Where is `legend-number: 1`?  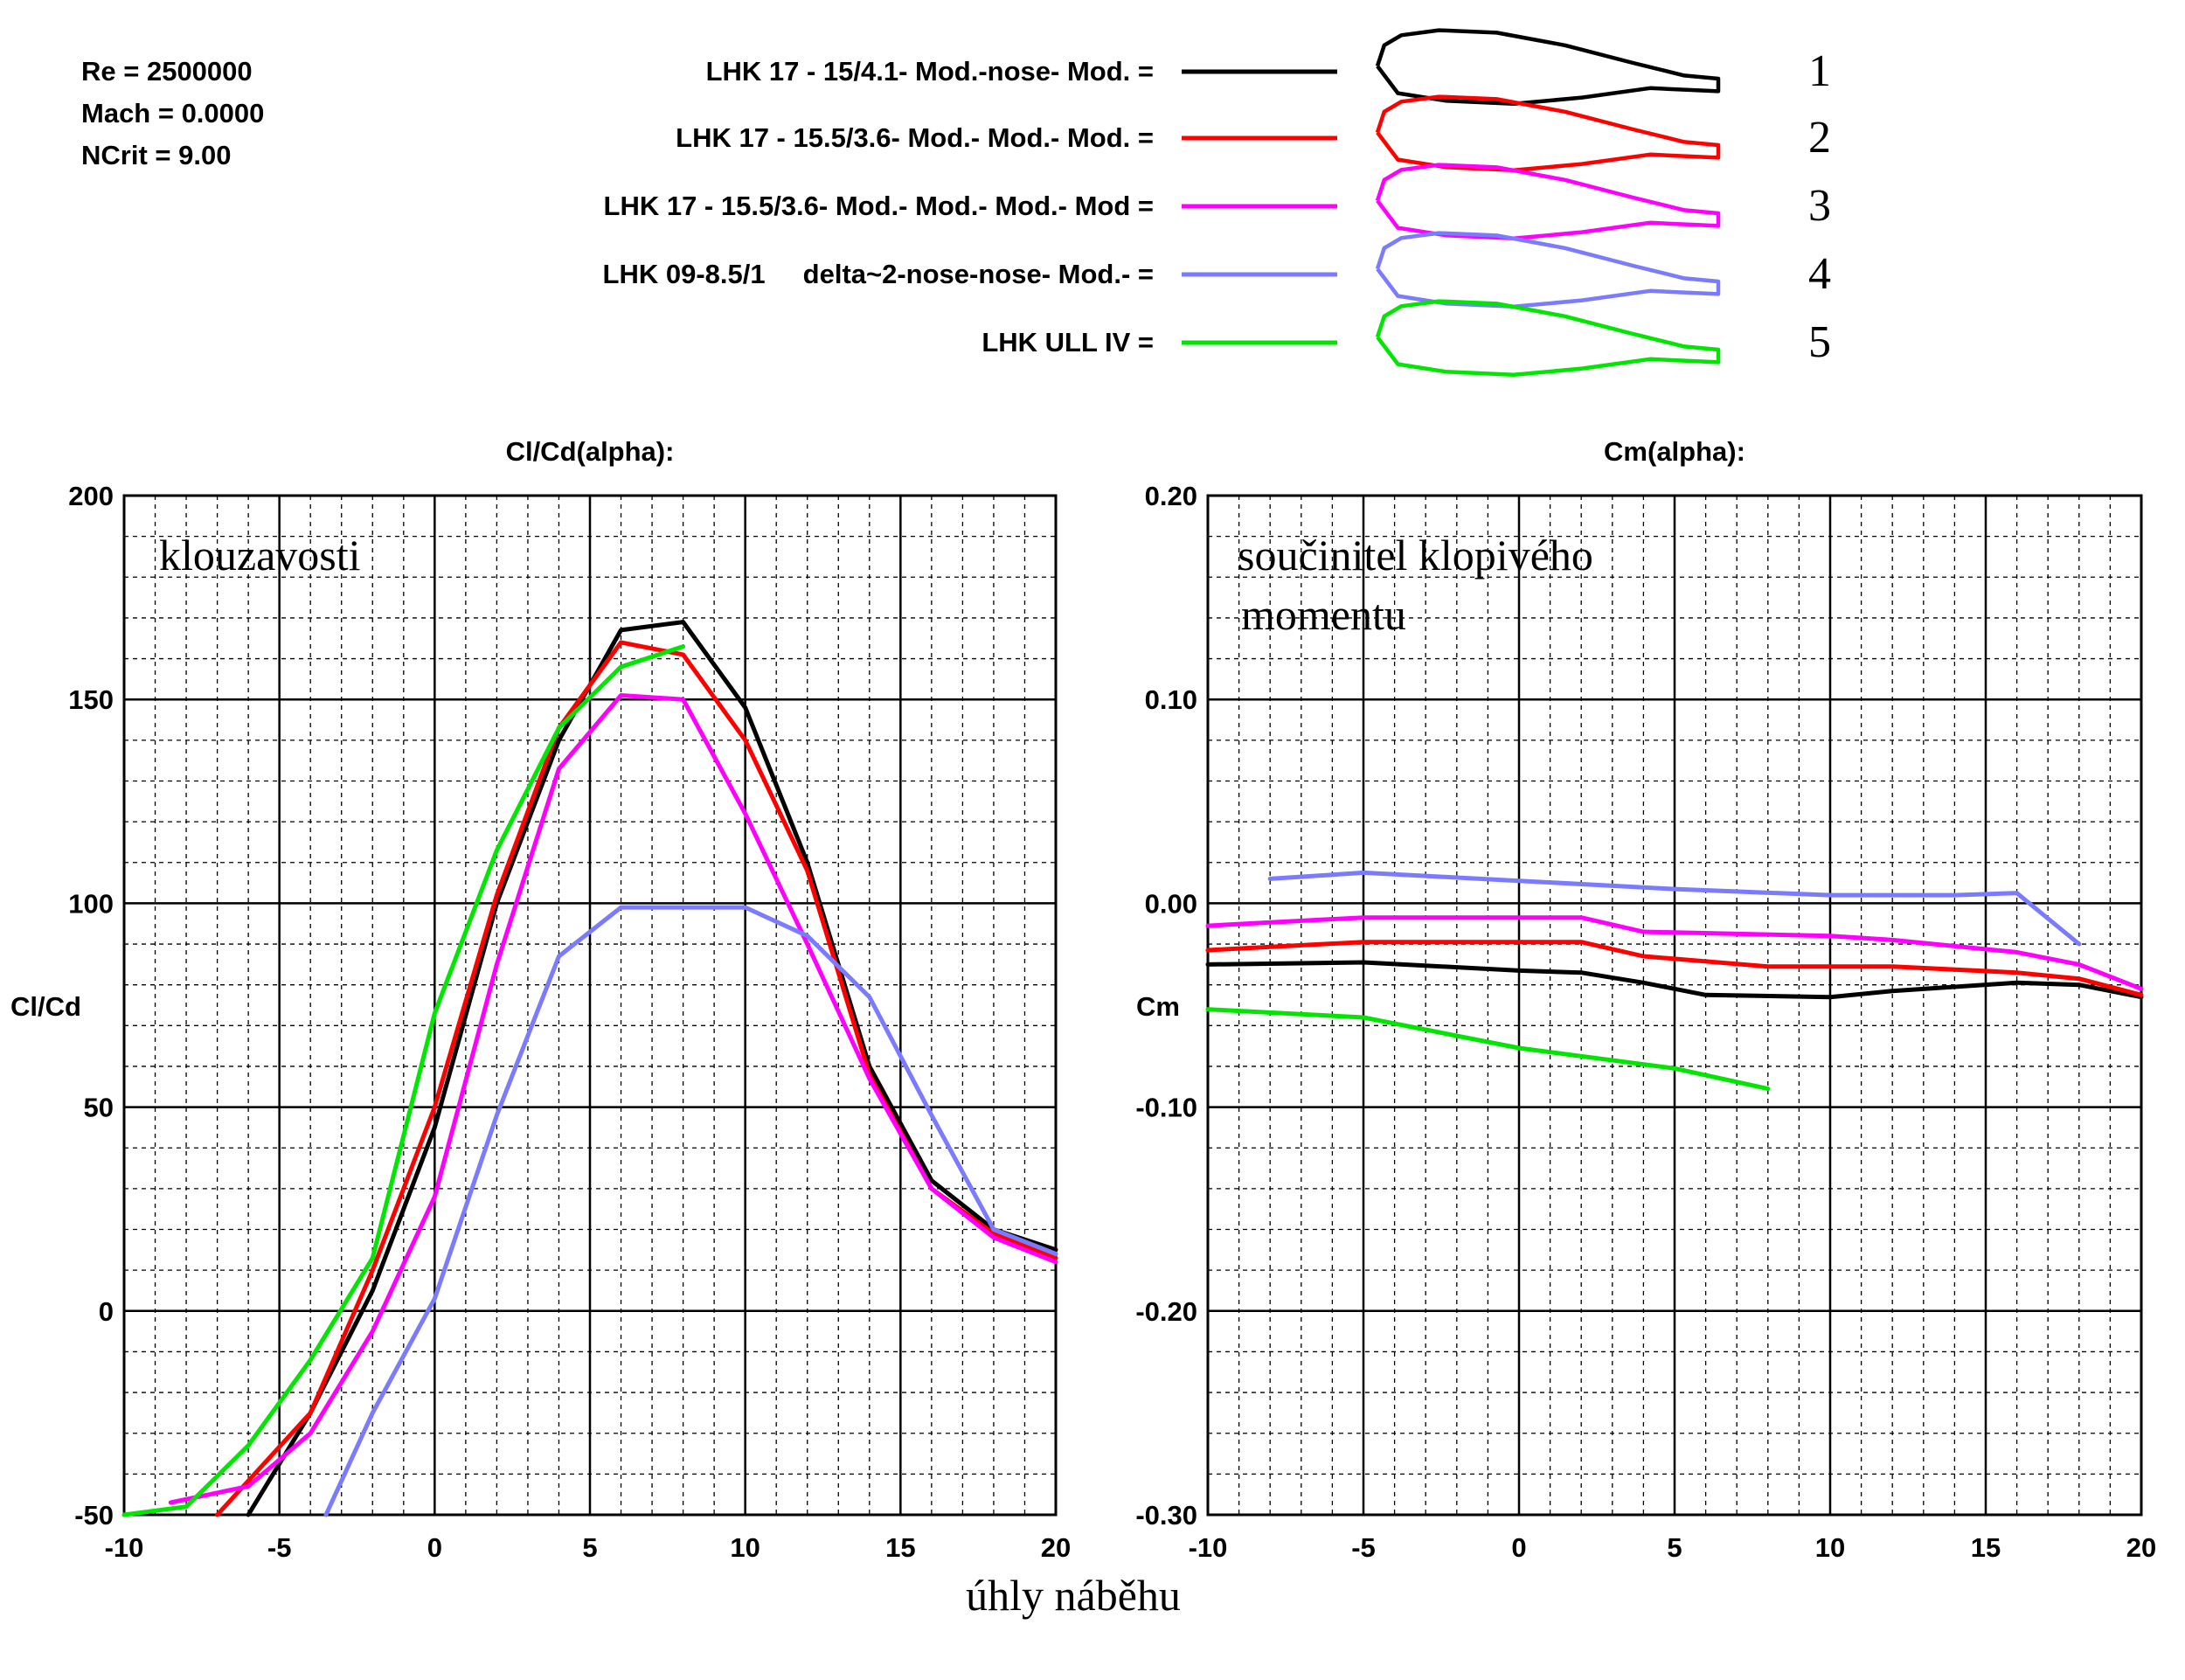
legend-number: 1 is located at coordinates (1820, 71).